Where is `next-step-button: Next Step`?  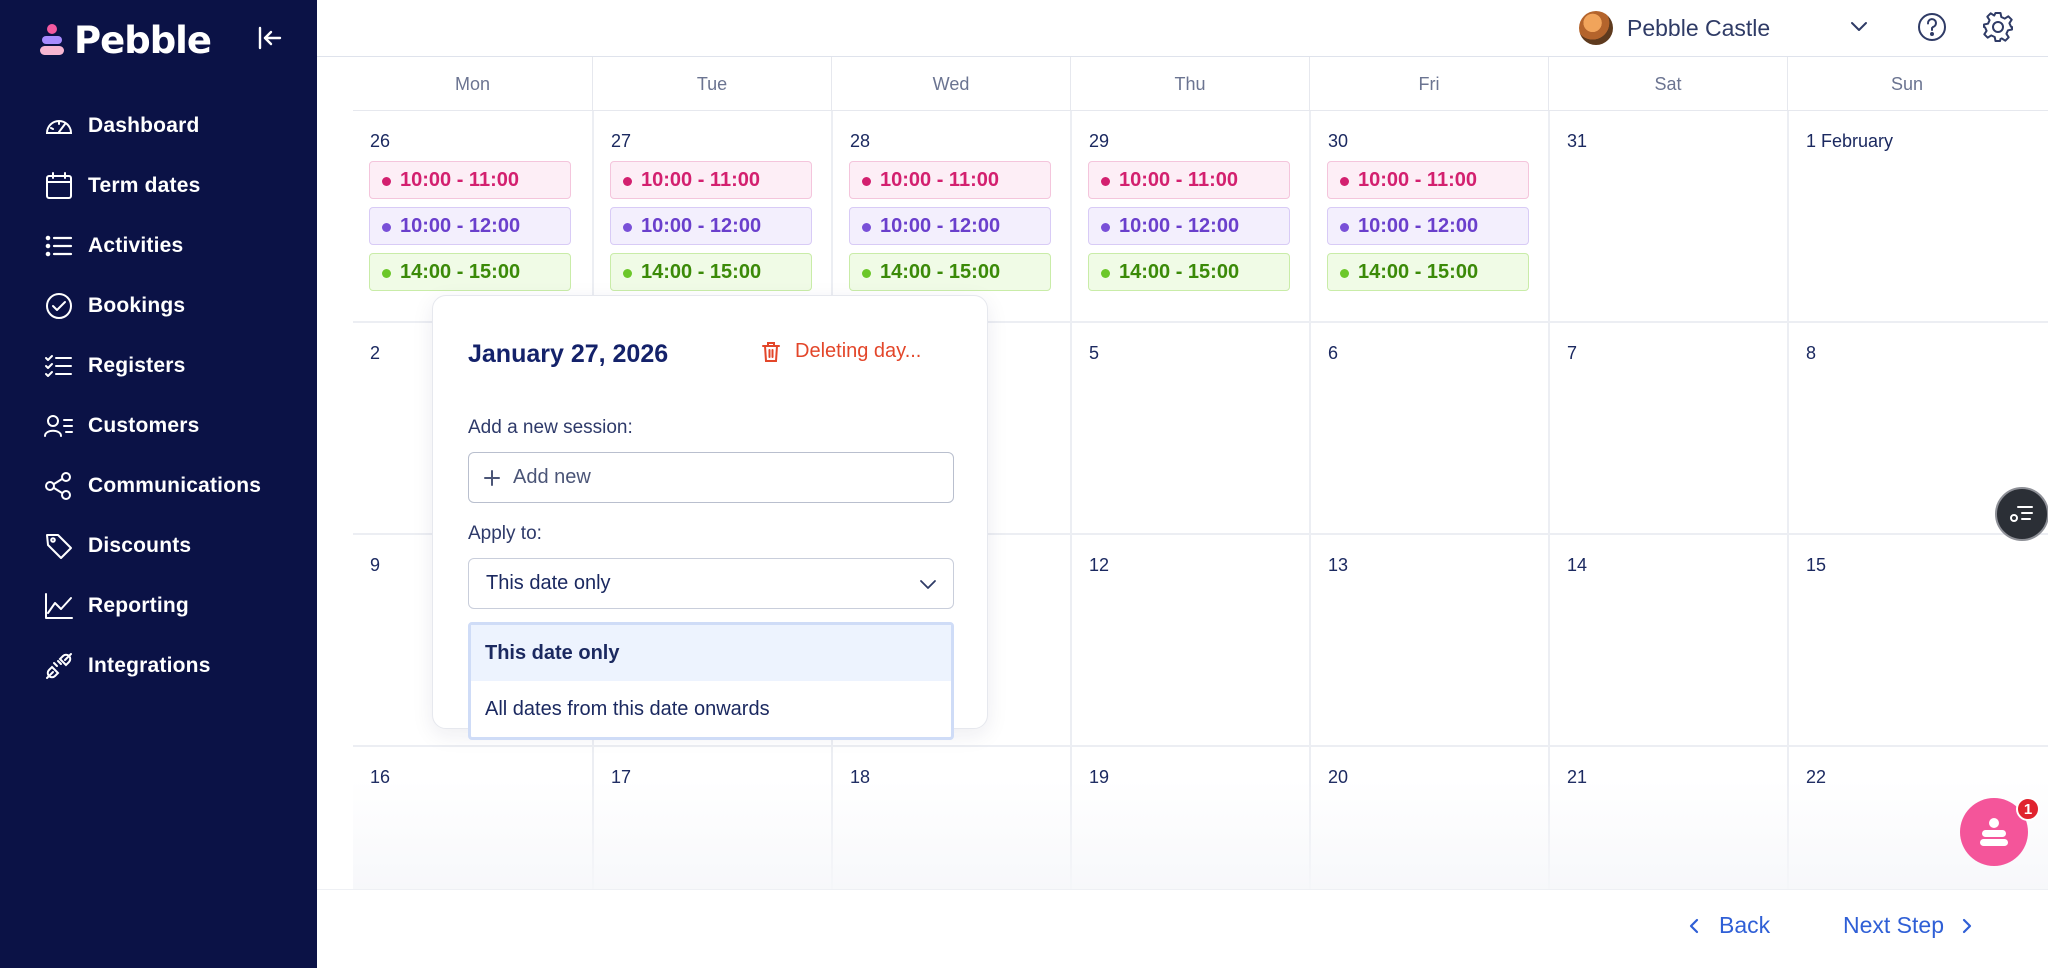
next-step-button: Next Step is located at coordinates (1910, 925).